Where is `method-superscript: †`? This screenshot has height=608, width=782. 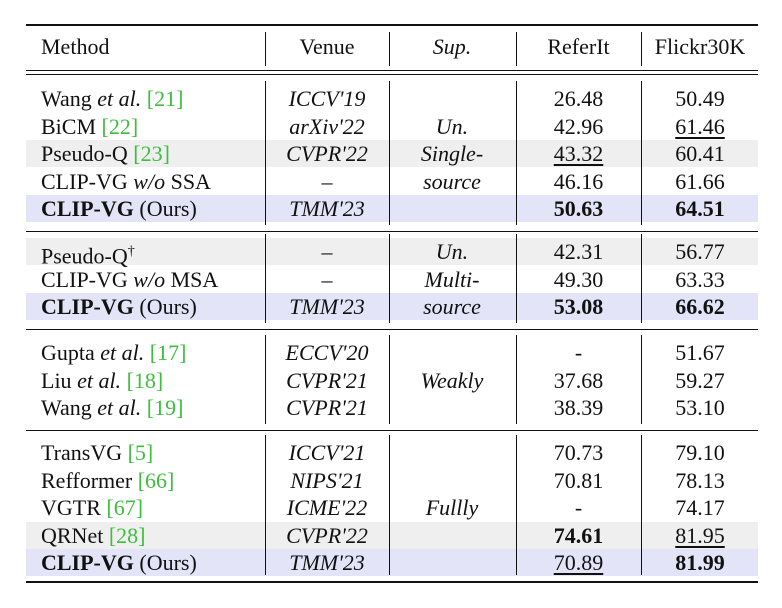
method-superscript: † is located at coordinates (131, 251).